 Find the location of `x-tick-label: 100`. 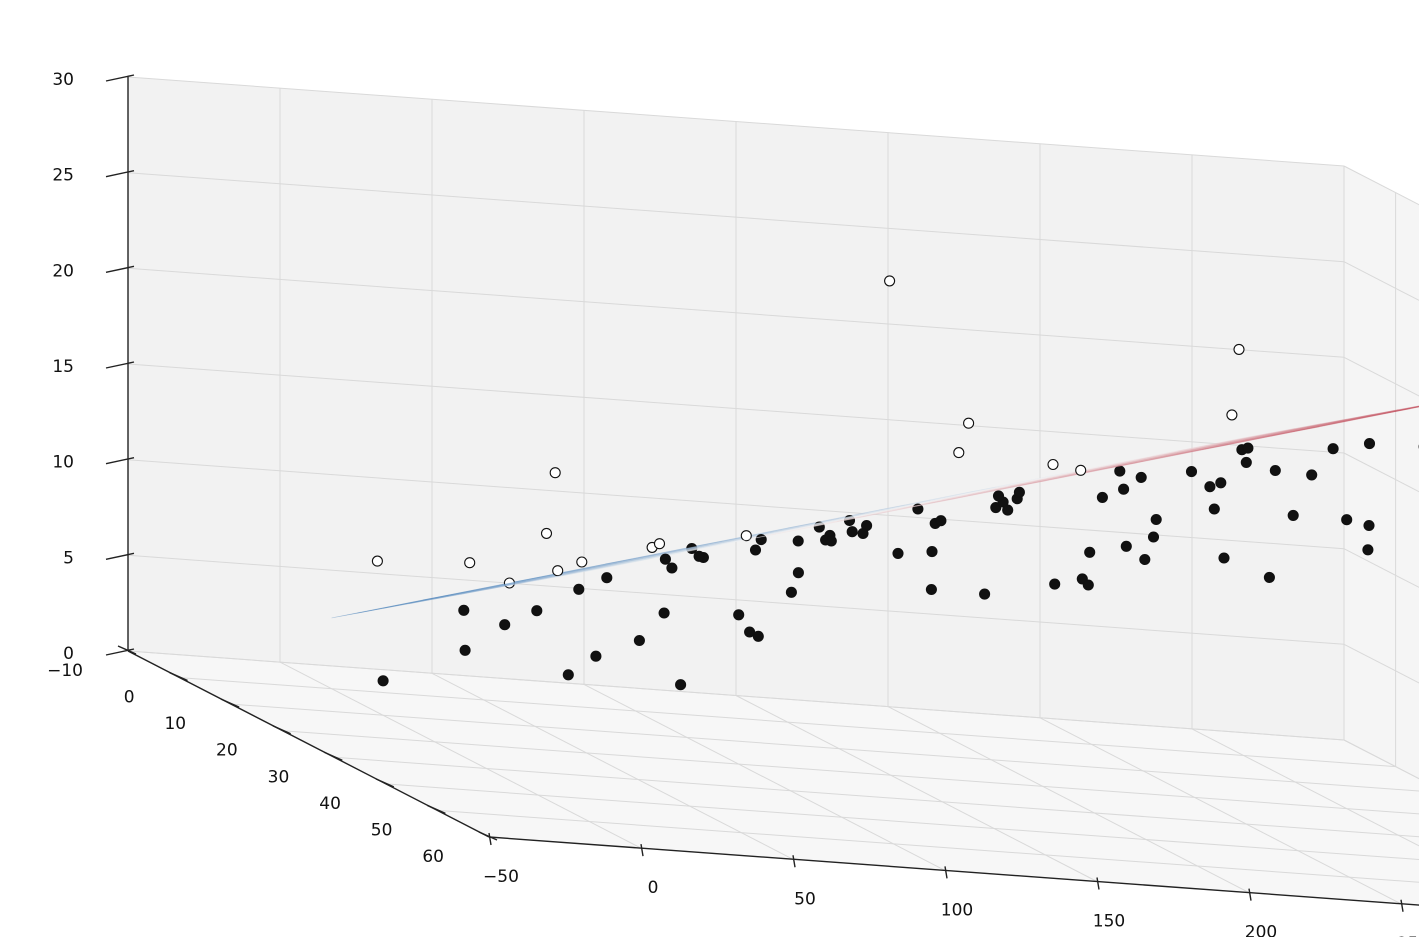

x-tick-label: 100 is located at coordinates (957, 910).